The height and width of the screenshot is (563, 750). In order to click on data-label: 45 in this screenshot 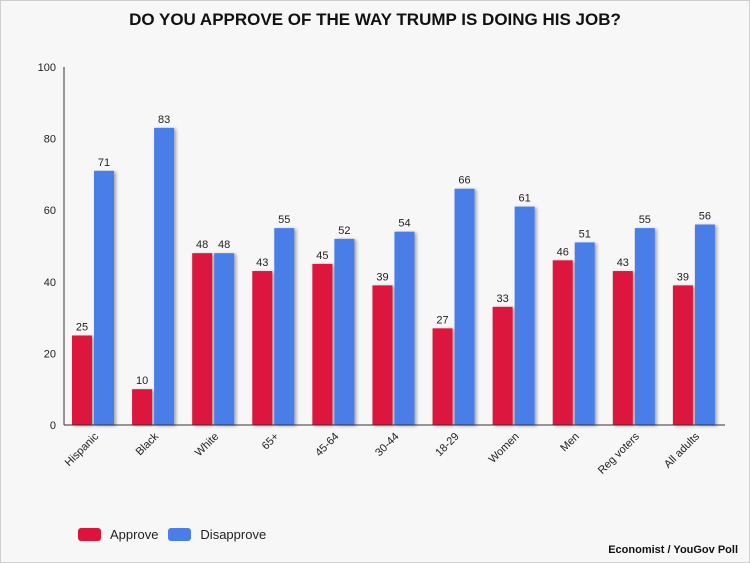, I will do `click(322, 256)`.